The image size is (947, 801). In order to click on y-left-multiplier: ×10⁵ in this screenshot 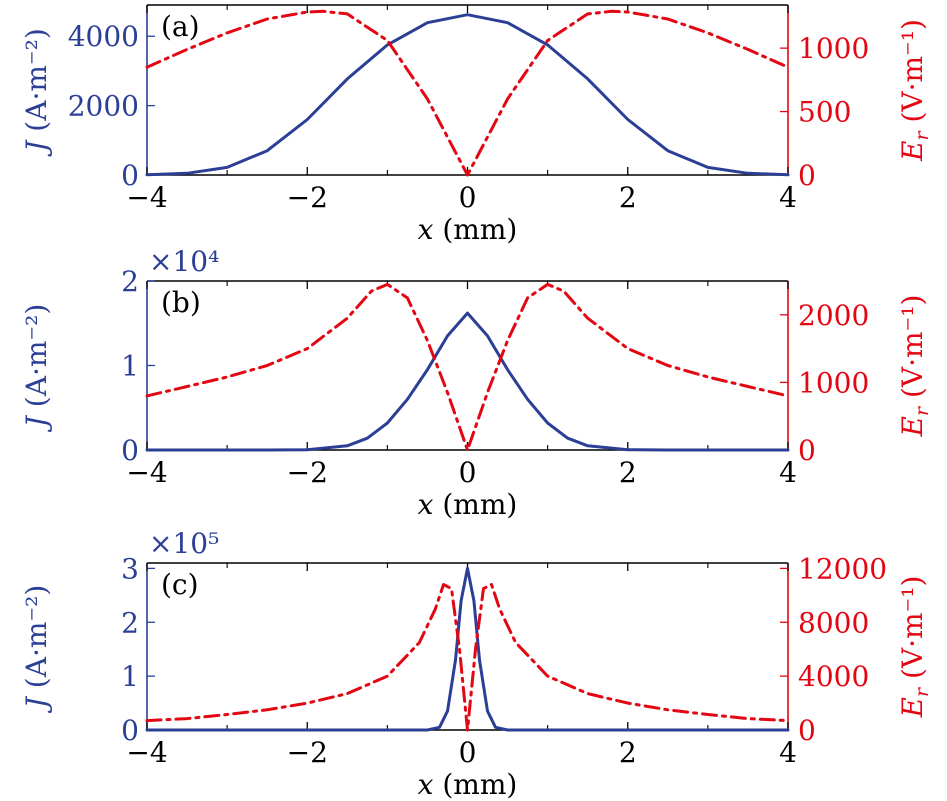, I will do `click(184, 543)`.